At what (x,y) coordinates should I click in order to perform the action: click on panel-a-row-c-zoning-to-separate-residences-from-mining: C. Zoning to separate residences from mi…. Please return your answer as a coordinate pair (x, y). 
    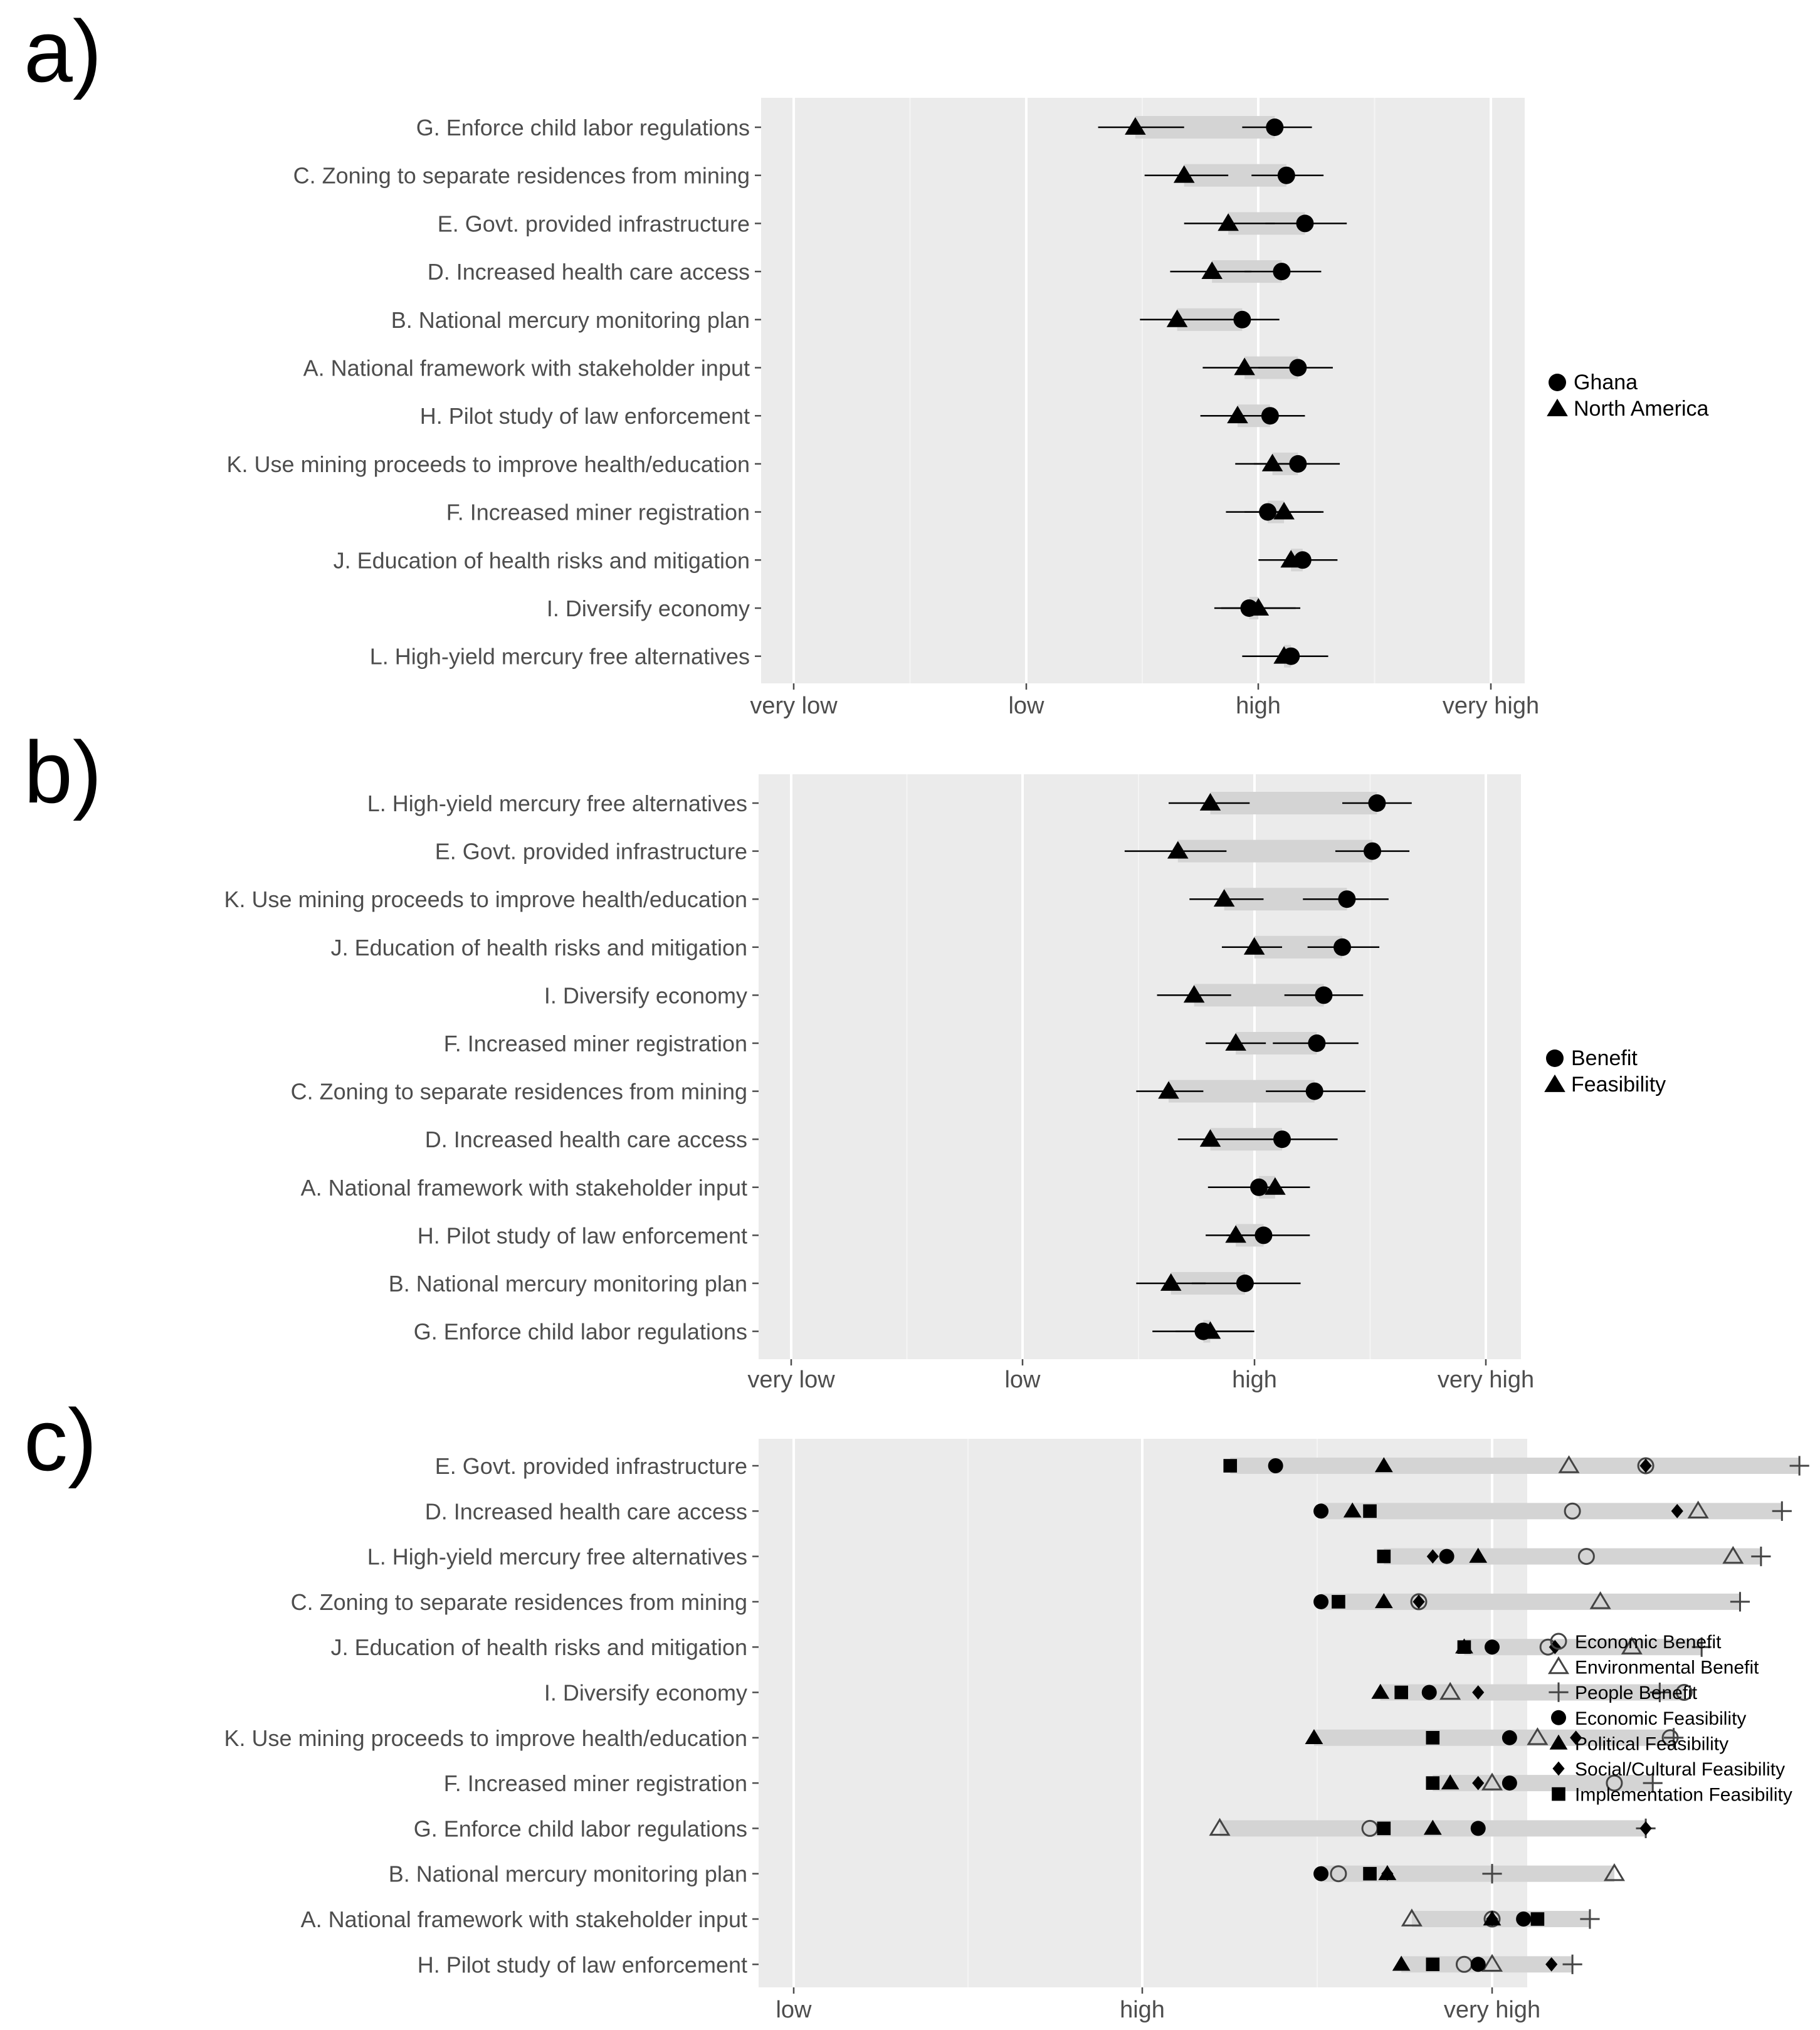
    Looking at the image, I should click on (809, 176).